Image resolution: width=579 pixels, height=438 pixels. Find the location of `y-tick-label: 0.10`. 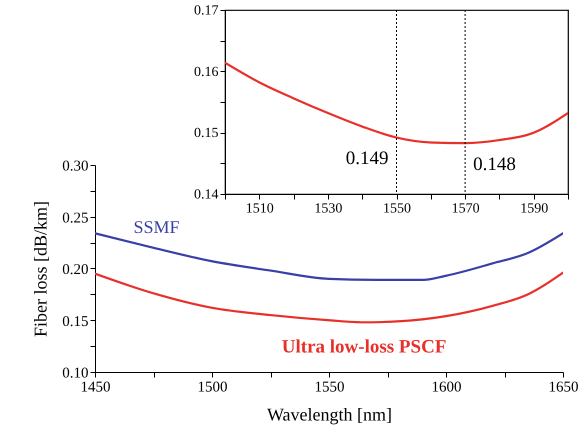

y-tick-label: 0.10 is located at coordinates (75, 374).